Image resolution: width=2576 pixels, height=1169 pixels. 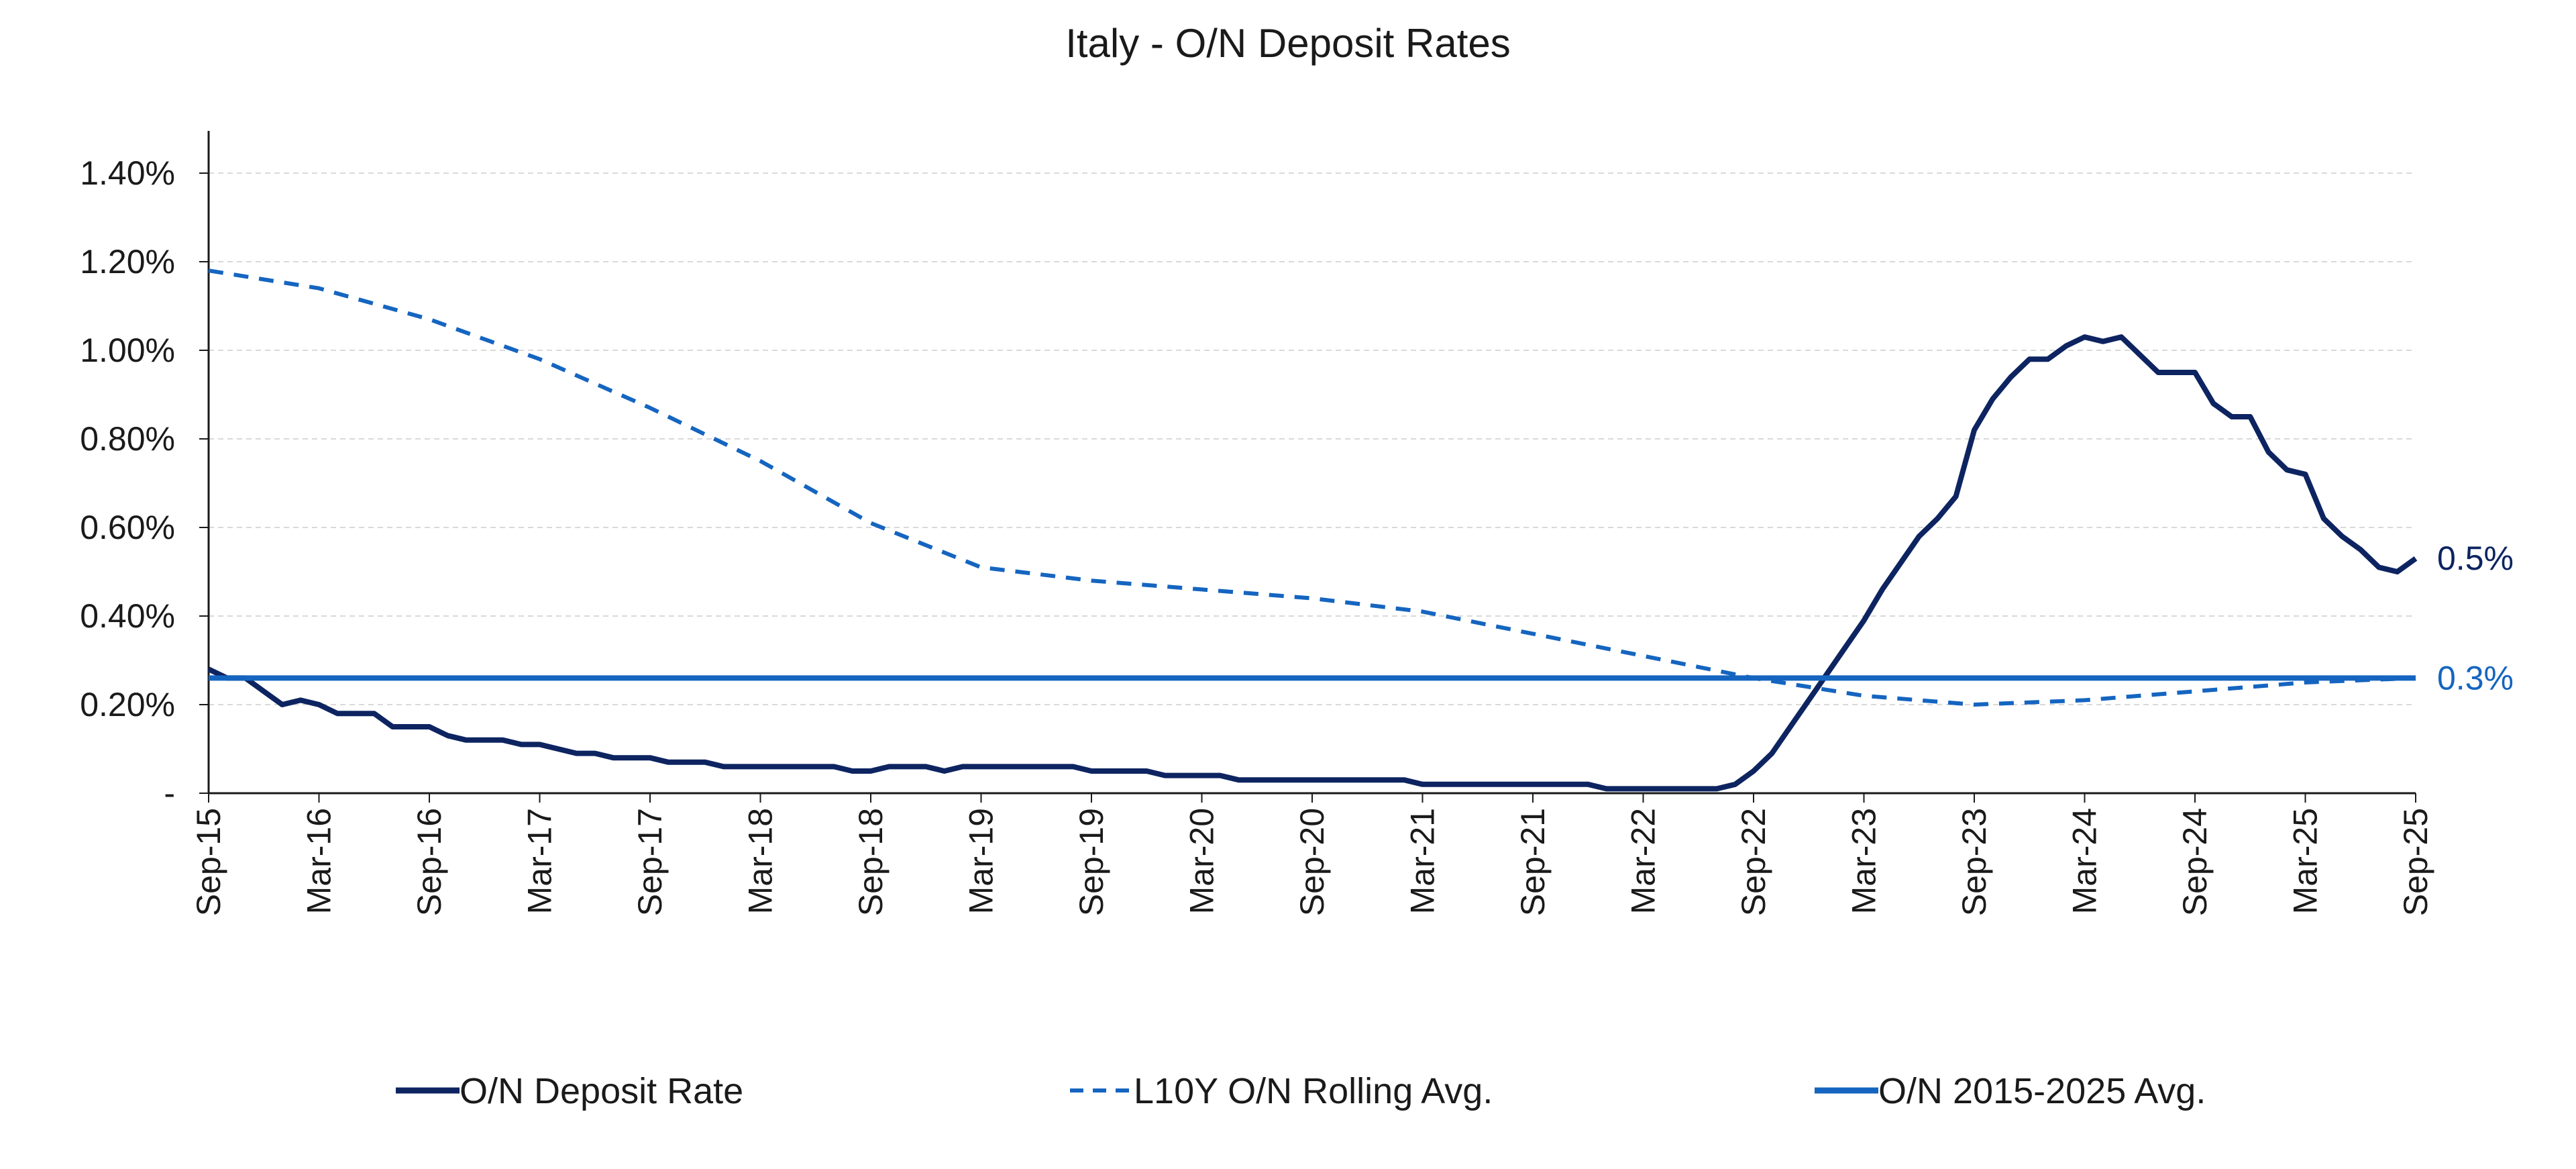 What do you see at coordinates (540, 861) in the screenshot?
I see `x-tick-label: Mar-17` at bounding box center [540, 861].